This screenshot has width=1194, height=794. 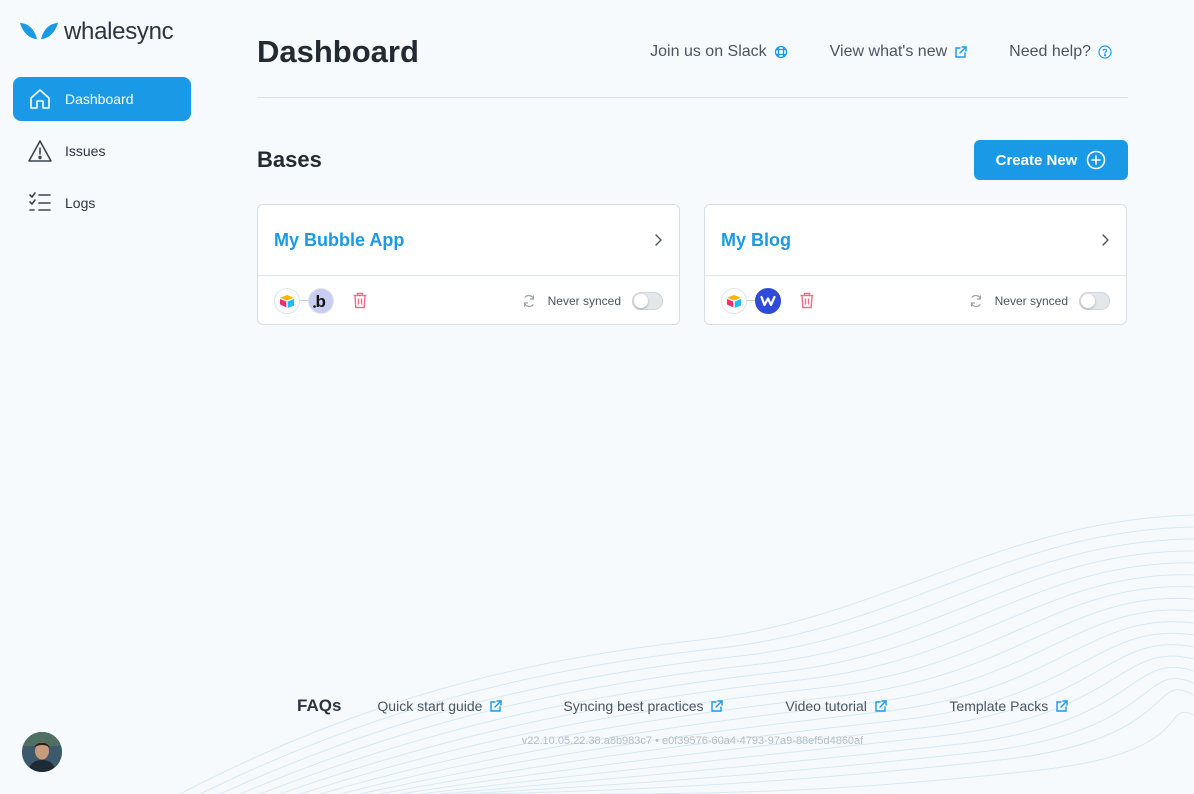 What do you see at coordinates (319, 705) in the screenshot?
I see `faqs-heading: FAQs` at bounding box center [319, 705].